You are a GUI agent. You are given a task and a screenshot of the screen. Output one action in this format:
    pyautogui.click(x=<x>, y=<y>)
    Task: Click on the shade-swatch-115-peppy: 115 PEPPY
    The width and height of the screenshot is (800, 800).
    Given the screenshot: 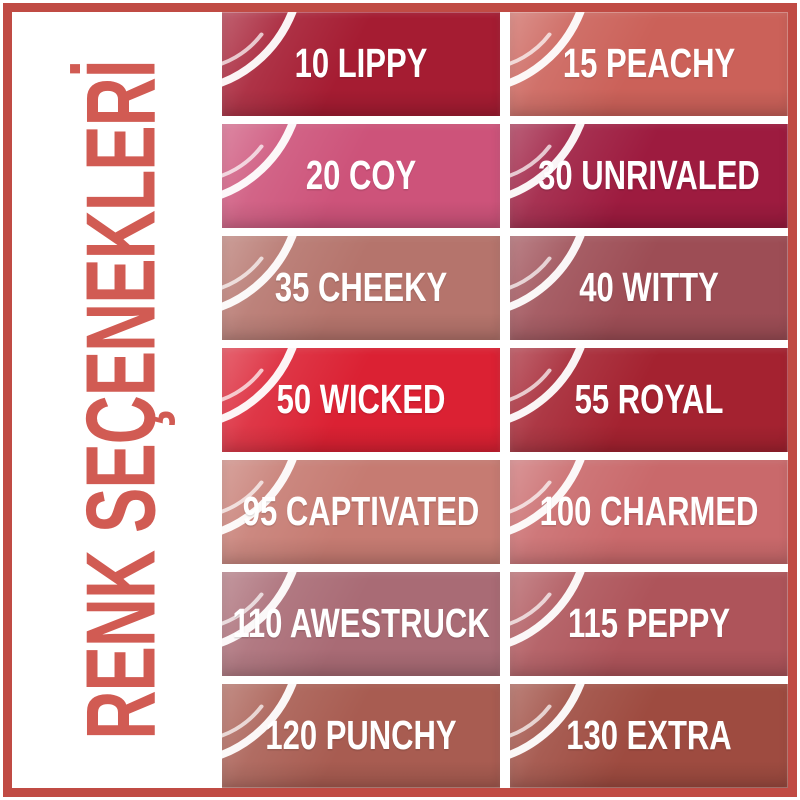 What is the action you would take?
    pyautogui.click(x=649, y=624)
    